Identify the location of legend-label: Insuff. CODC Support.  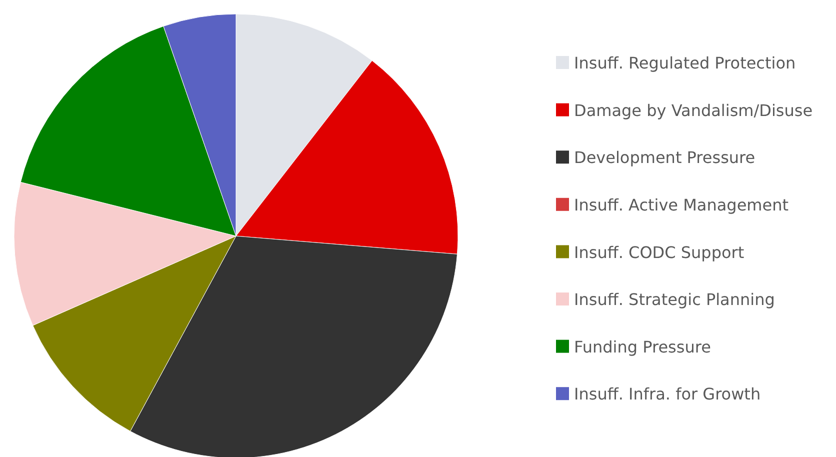
(659, 252).